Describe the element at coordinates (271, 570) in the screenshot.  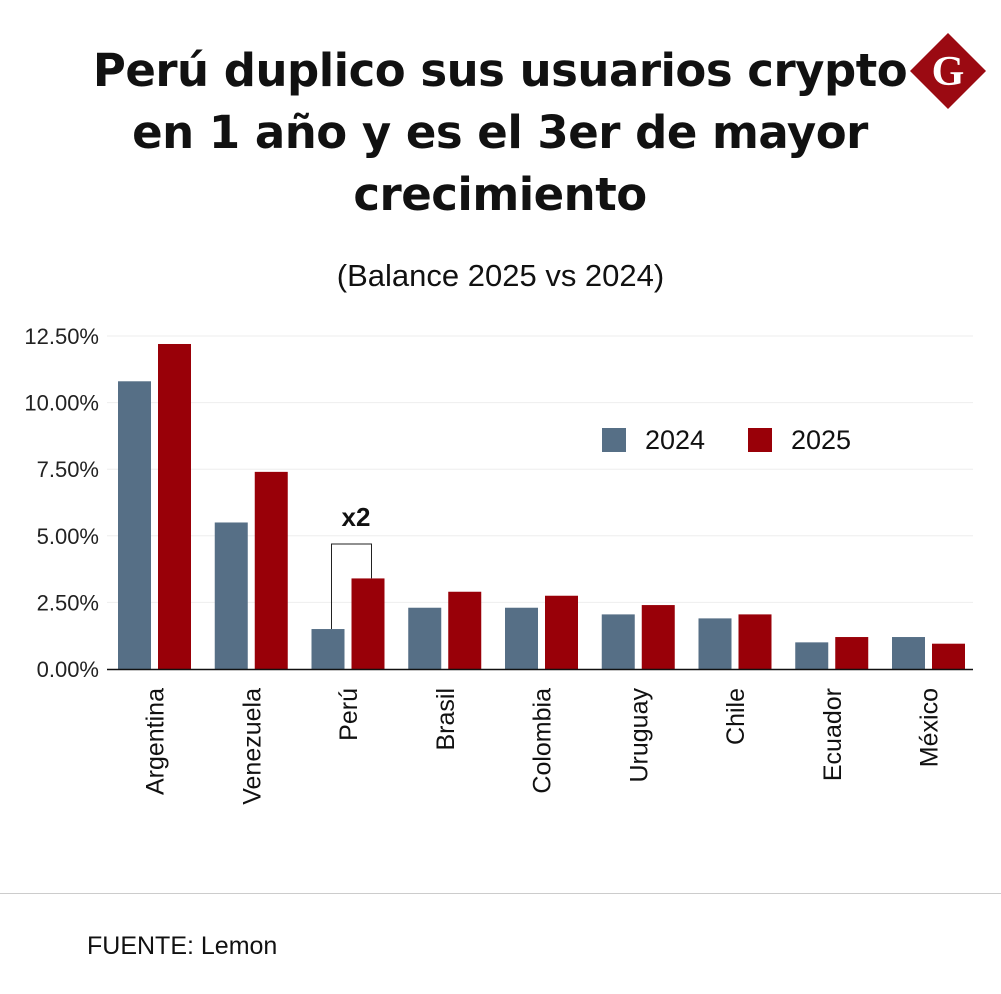
I see `bar-2025-venezuela` at that location.